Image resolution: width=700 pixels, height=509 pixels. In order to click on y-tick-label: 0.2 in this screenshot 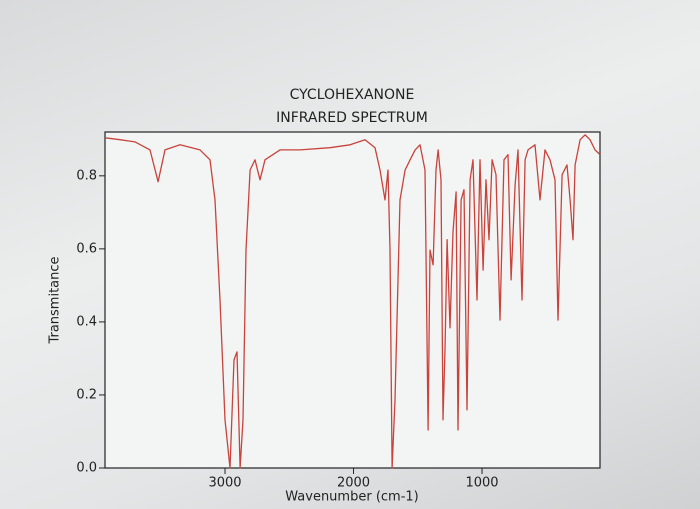, I will do `click(86, 394)`.